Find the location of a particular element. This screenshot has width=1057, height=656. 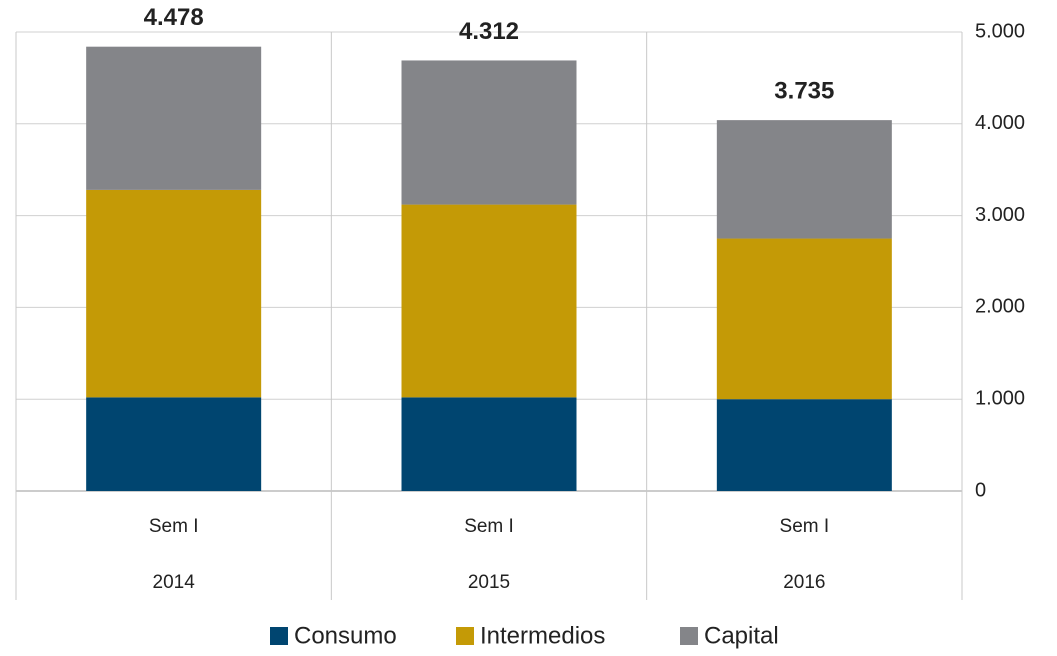

legend-label: Intermedios is located at coordinates (542, 635).